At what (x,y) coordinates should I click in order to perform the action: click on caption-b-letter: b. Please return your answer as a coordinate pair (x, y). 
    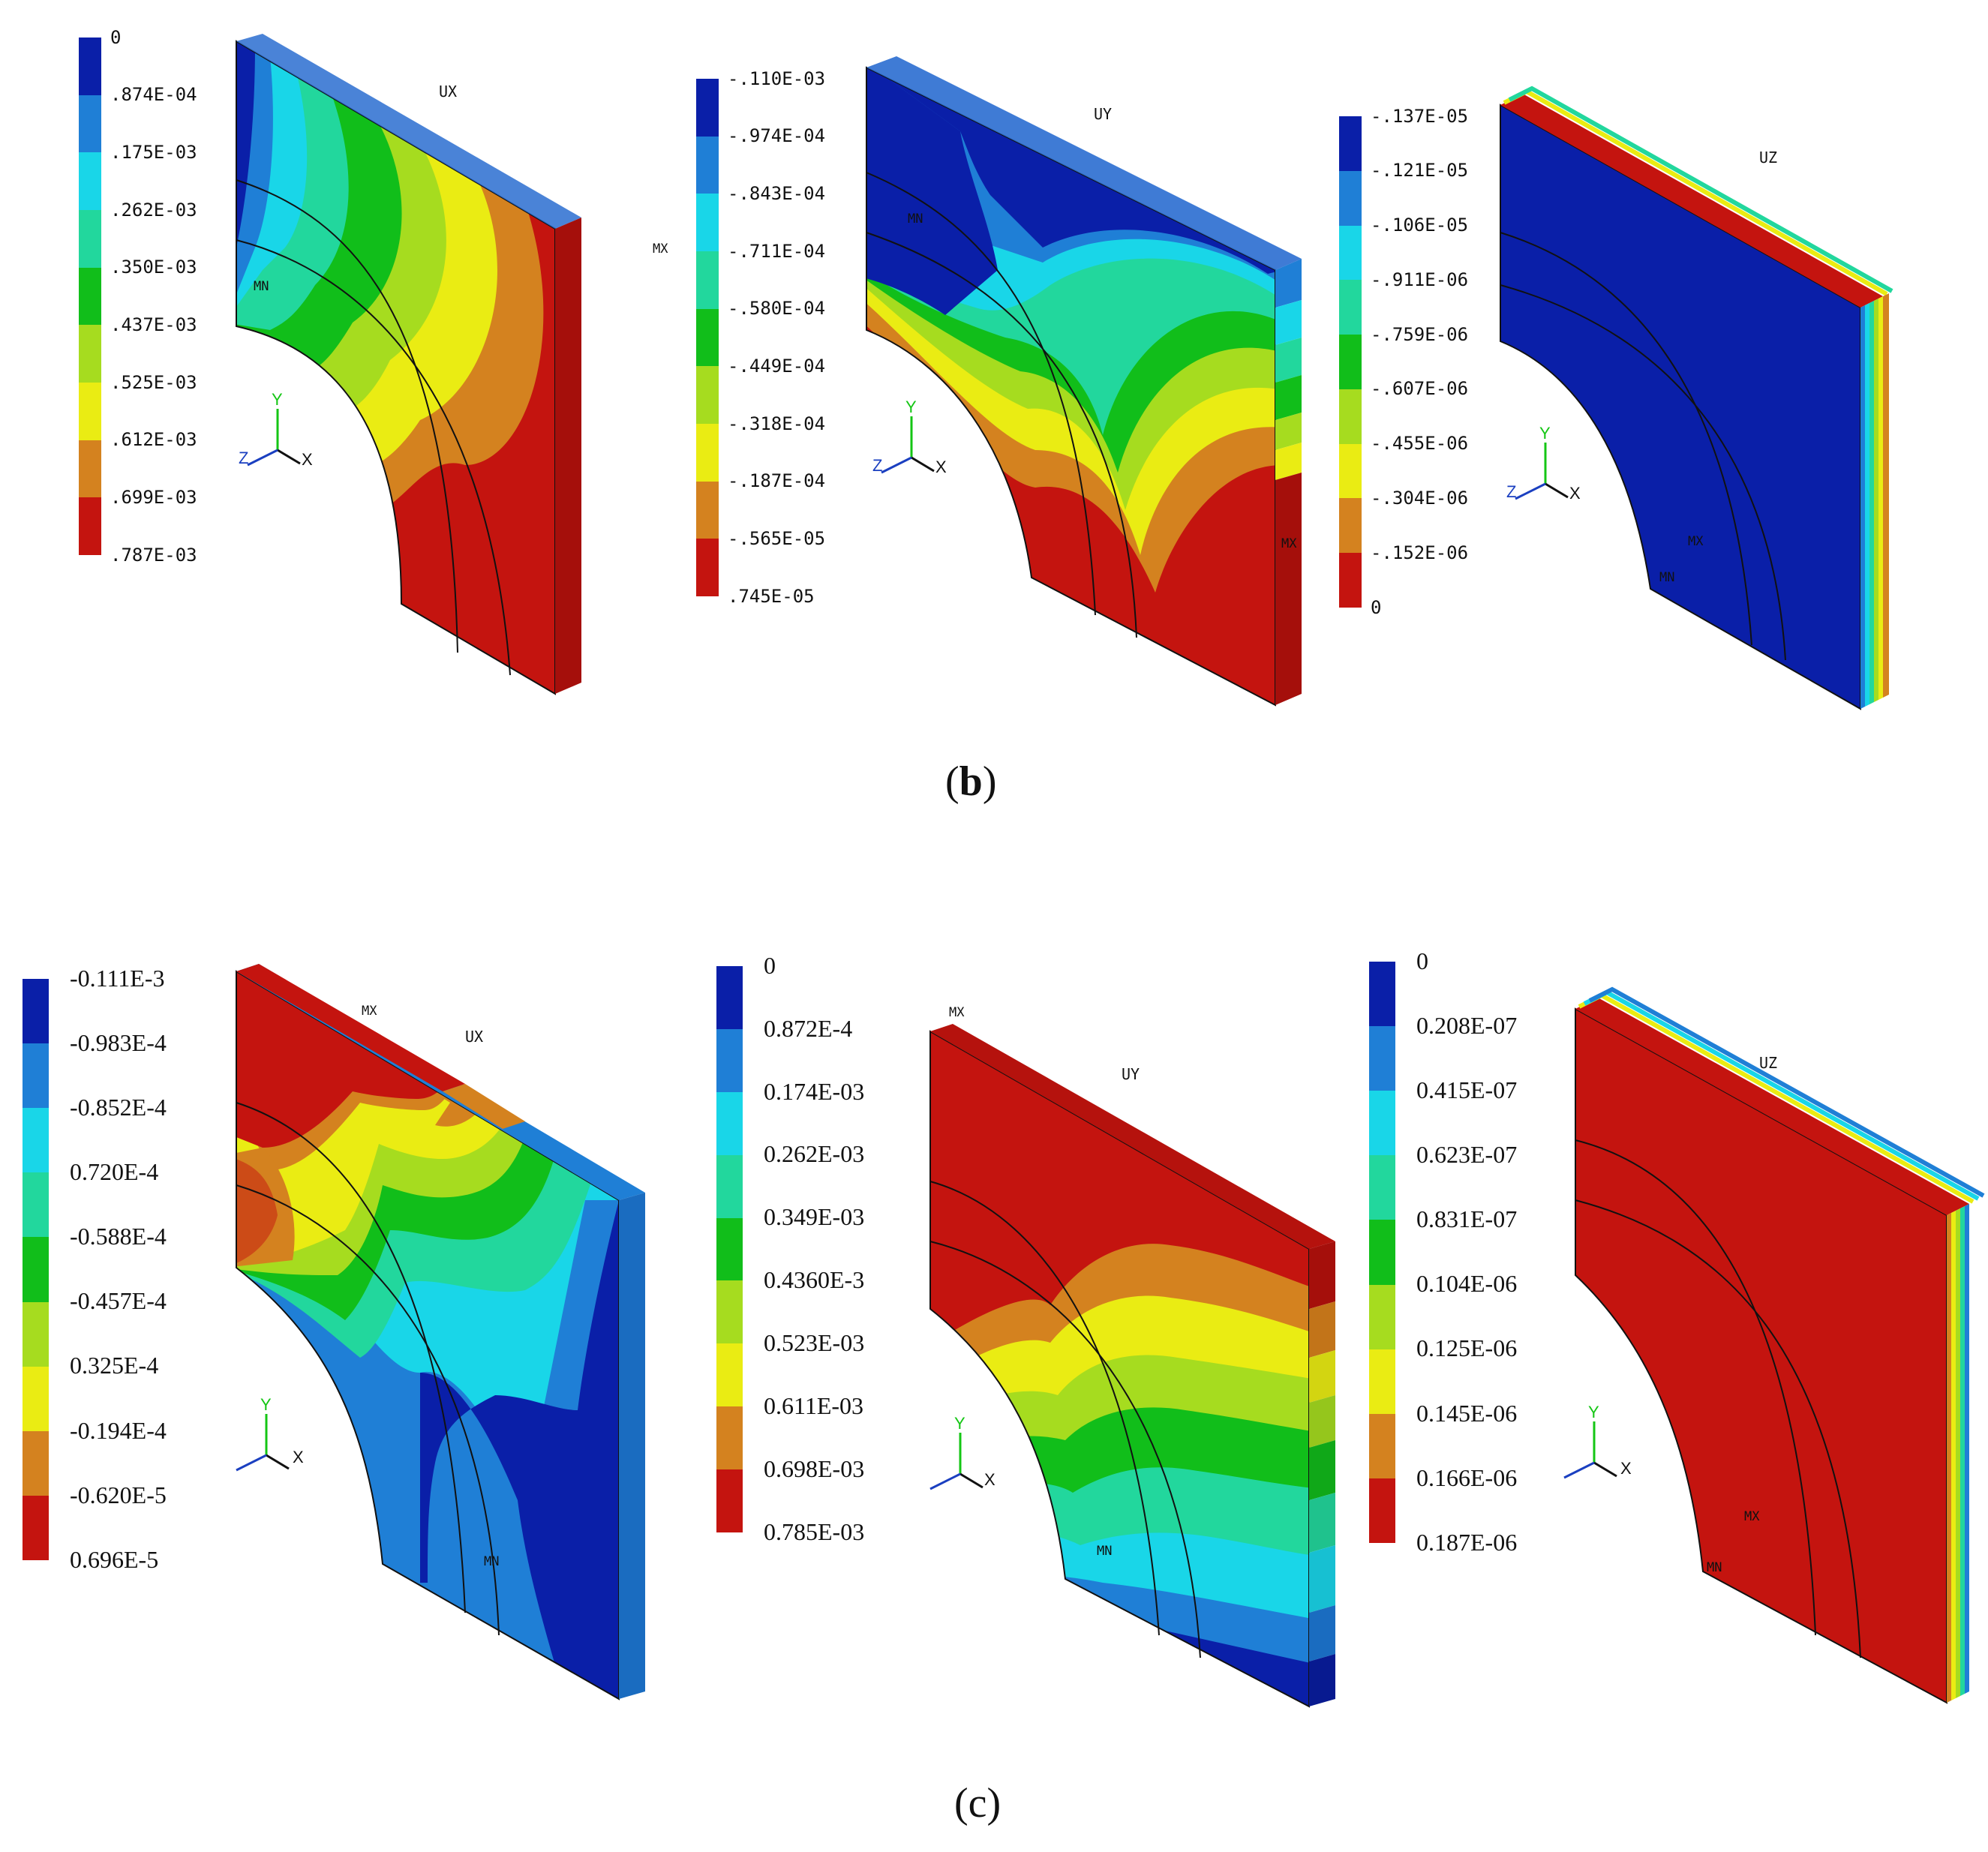
    Looking at the image, I should click on (971, 781).